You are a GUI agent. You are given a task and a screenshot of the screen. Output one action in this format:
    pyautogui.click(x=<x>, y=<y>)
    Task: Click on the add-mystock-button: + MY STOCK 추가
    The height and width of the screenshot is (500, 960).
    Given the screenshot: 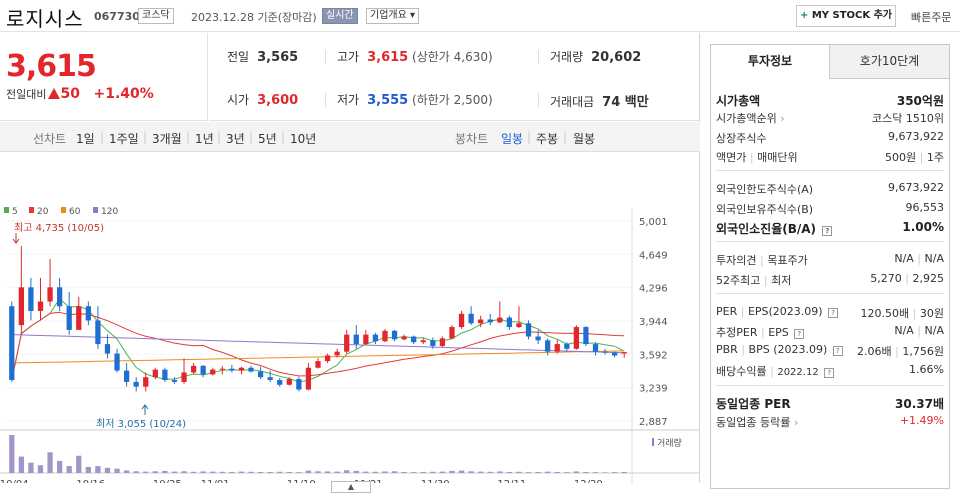 What is the action you would take?
    pyautogui.click(x=846, y=16)
    